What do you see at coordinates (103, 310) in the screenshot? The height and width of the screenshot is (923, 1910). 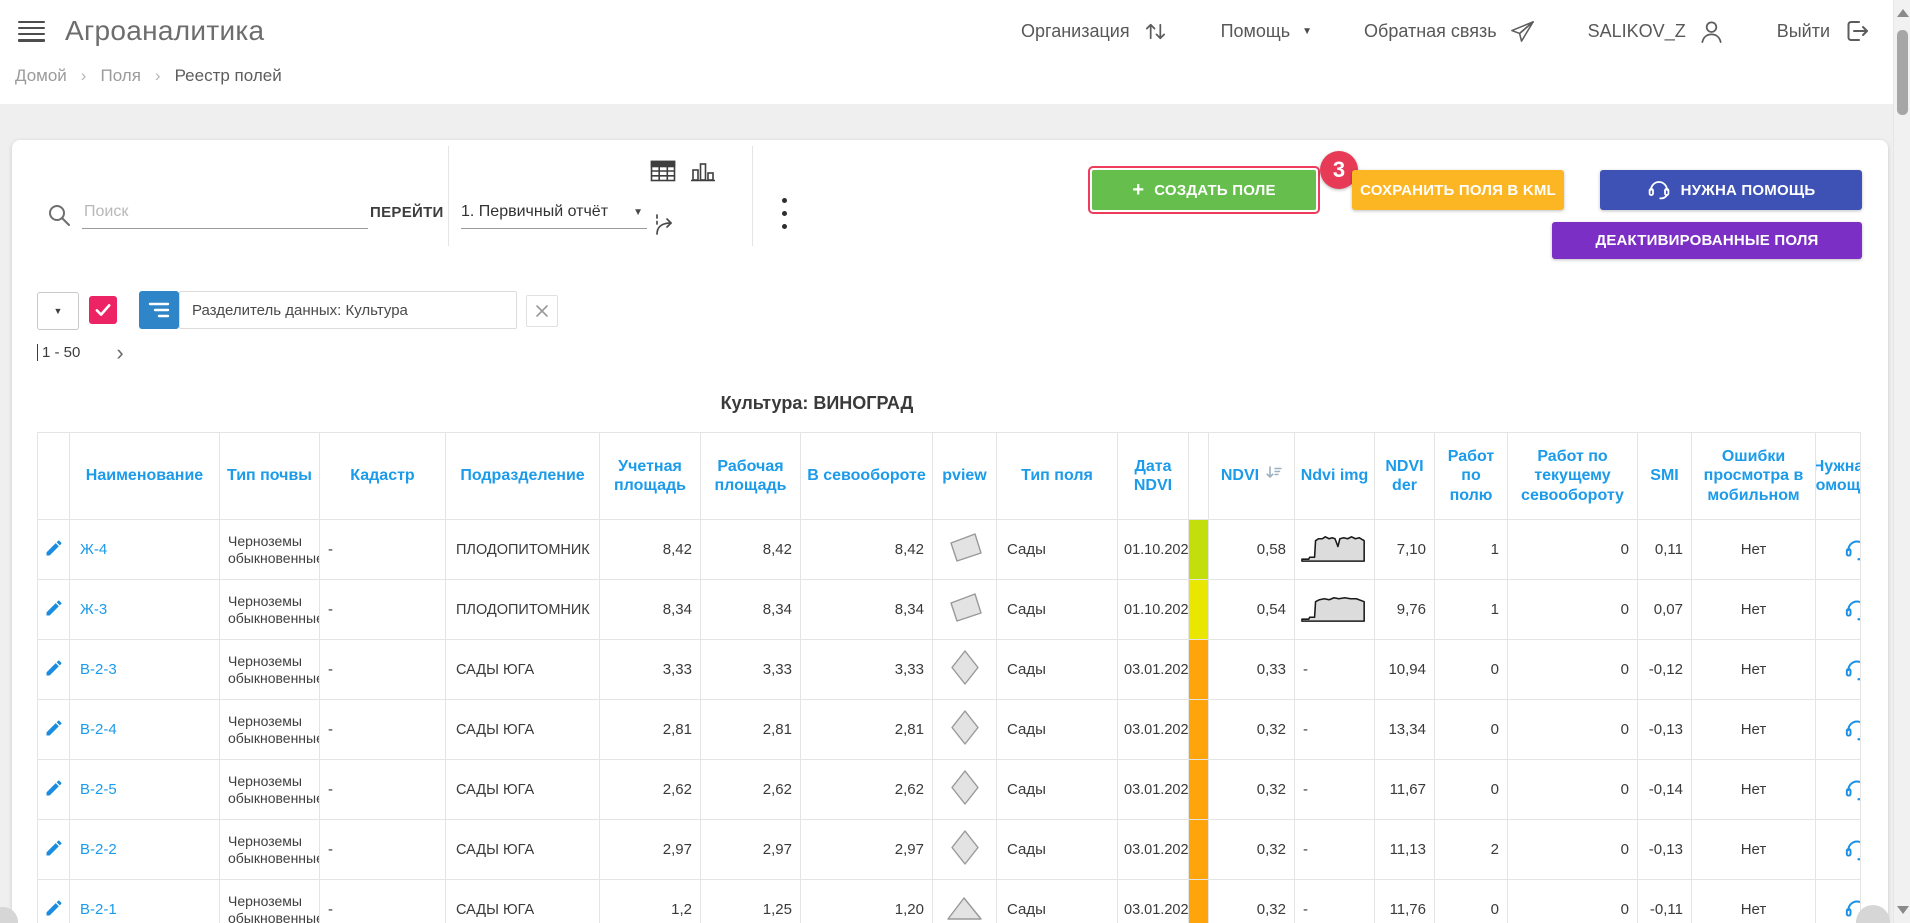 I see `filter-checkbox` at bounding box center [103, 310].